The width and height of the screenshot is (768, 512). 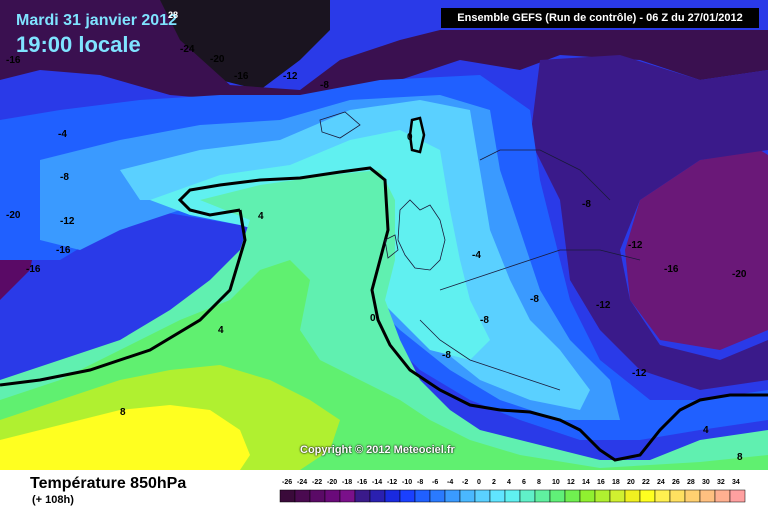 What do you see at coordinates (173, 15) in the screenshot?
I see `corner-mark: 28` at bounding box center [173, 15].